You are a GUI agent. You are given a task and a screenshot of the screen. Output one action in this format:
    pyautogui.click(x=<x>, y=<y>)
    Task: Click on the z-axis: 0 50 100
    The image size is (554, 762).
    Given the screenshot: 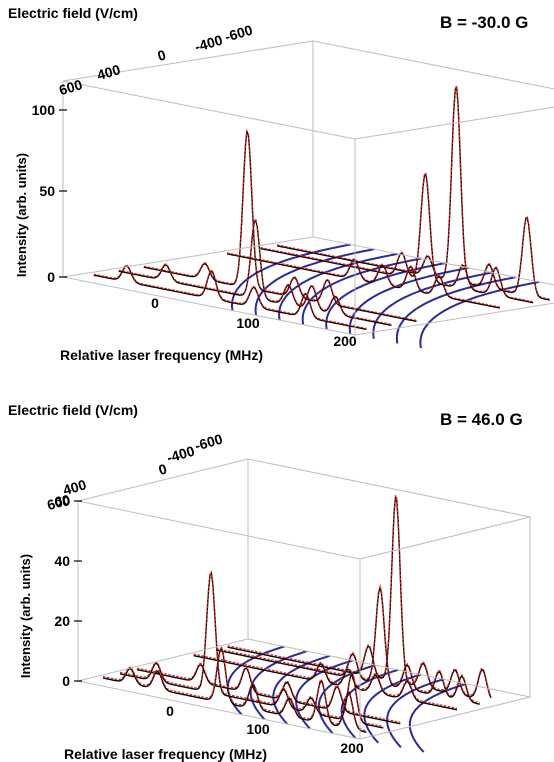 What is the action you would take?
    pyautogui.click(x=49, y=193)
    